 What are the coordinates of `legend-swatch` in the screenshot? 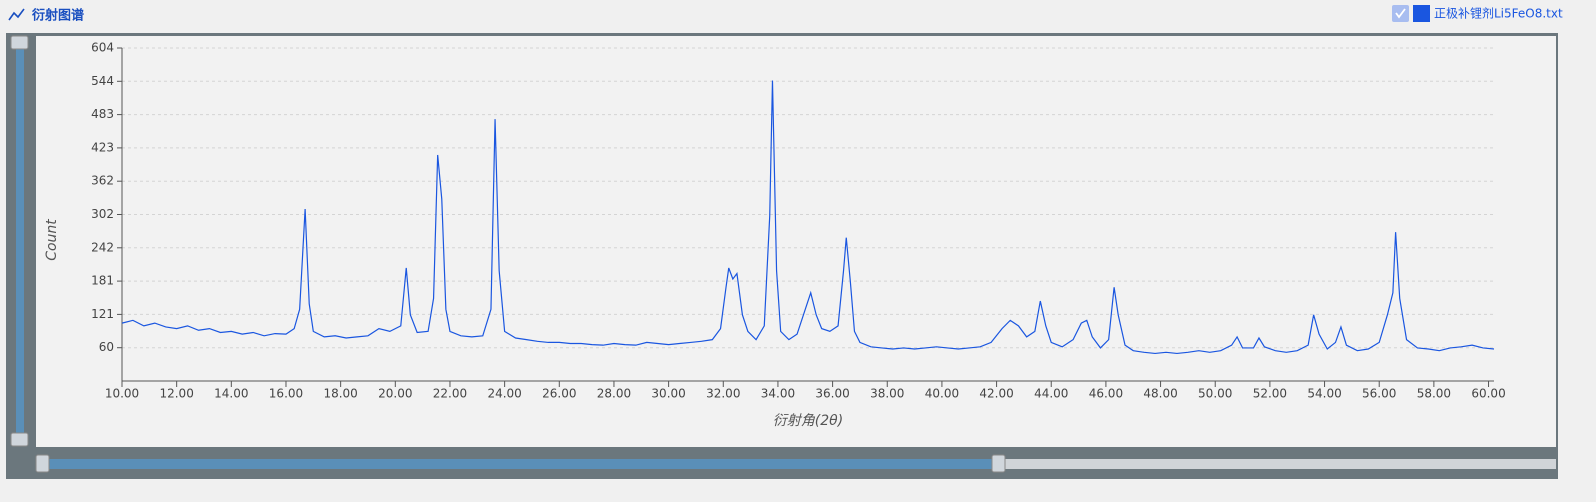 It's located at (1421, 13).